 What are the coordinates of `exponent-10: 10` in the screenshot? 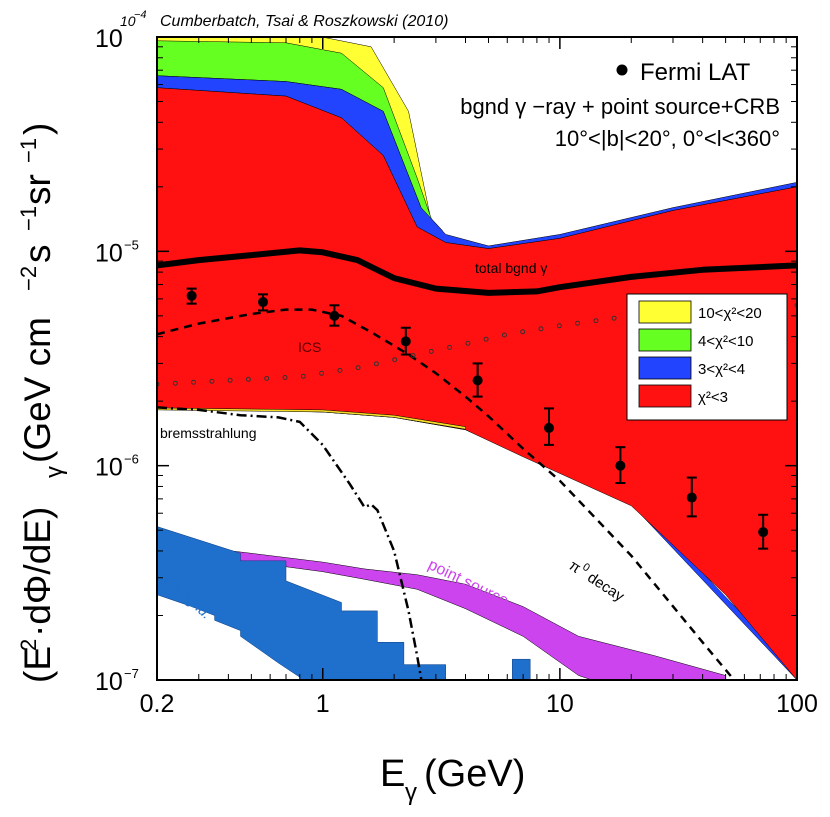 It's located at (128, 21).